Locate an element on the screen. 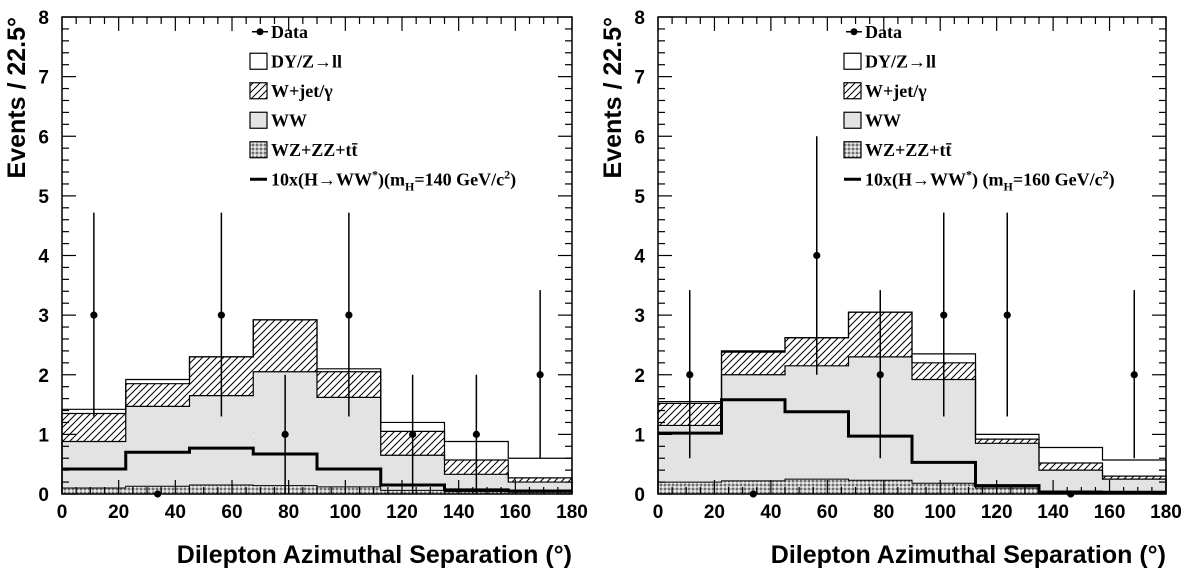  legend-higgs-part: =160 GeV/c is located at coordinates (1058, 179).